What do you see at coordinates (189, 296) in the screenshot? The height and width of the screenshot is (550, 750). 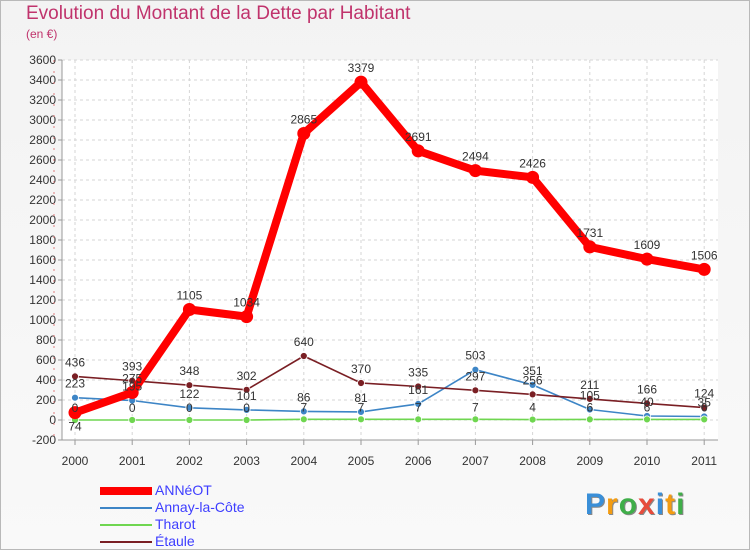 I see `data-label-0: 1105` at bounding box center [189, 296].